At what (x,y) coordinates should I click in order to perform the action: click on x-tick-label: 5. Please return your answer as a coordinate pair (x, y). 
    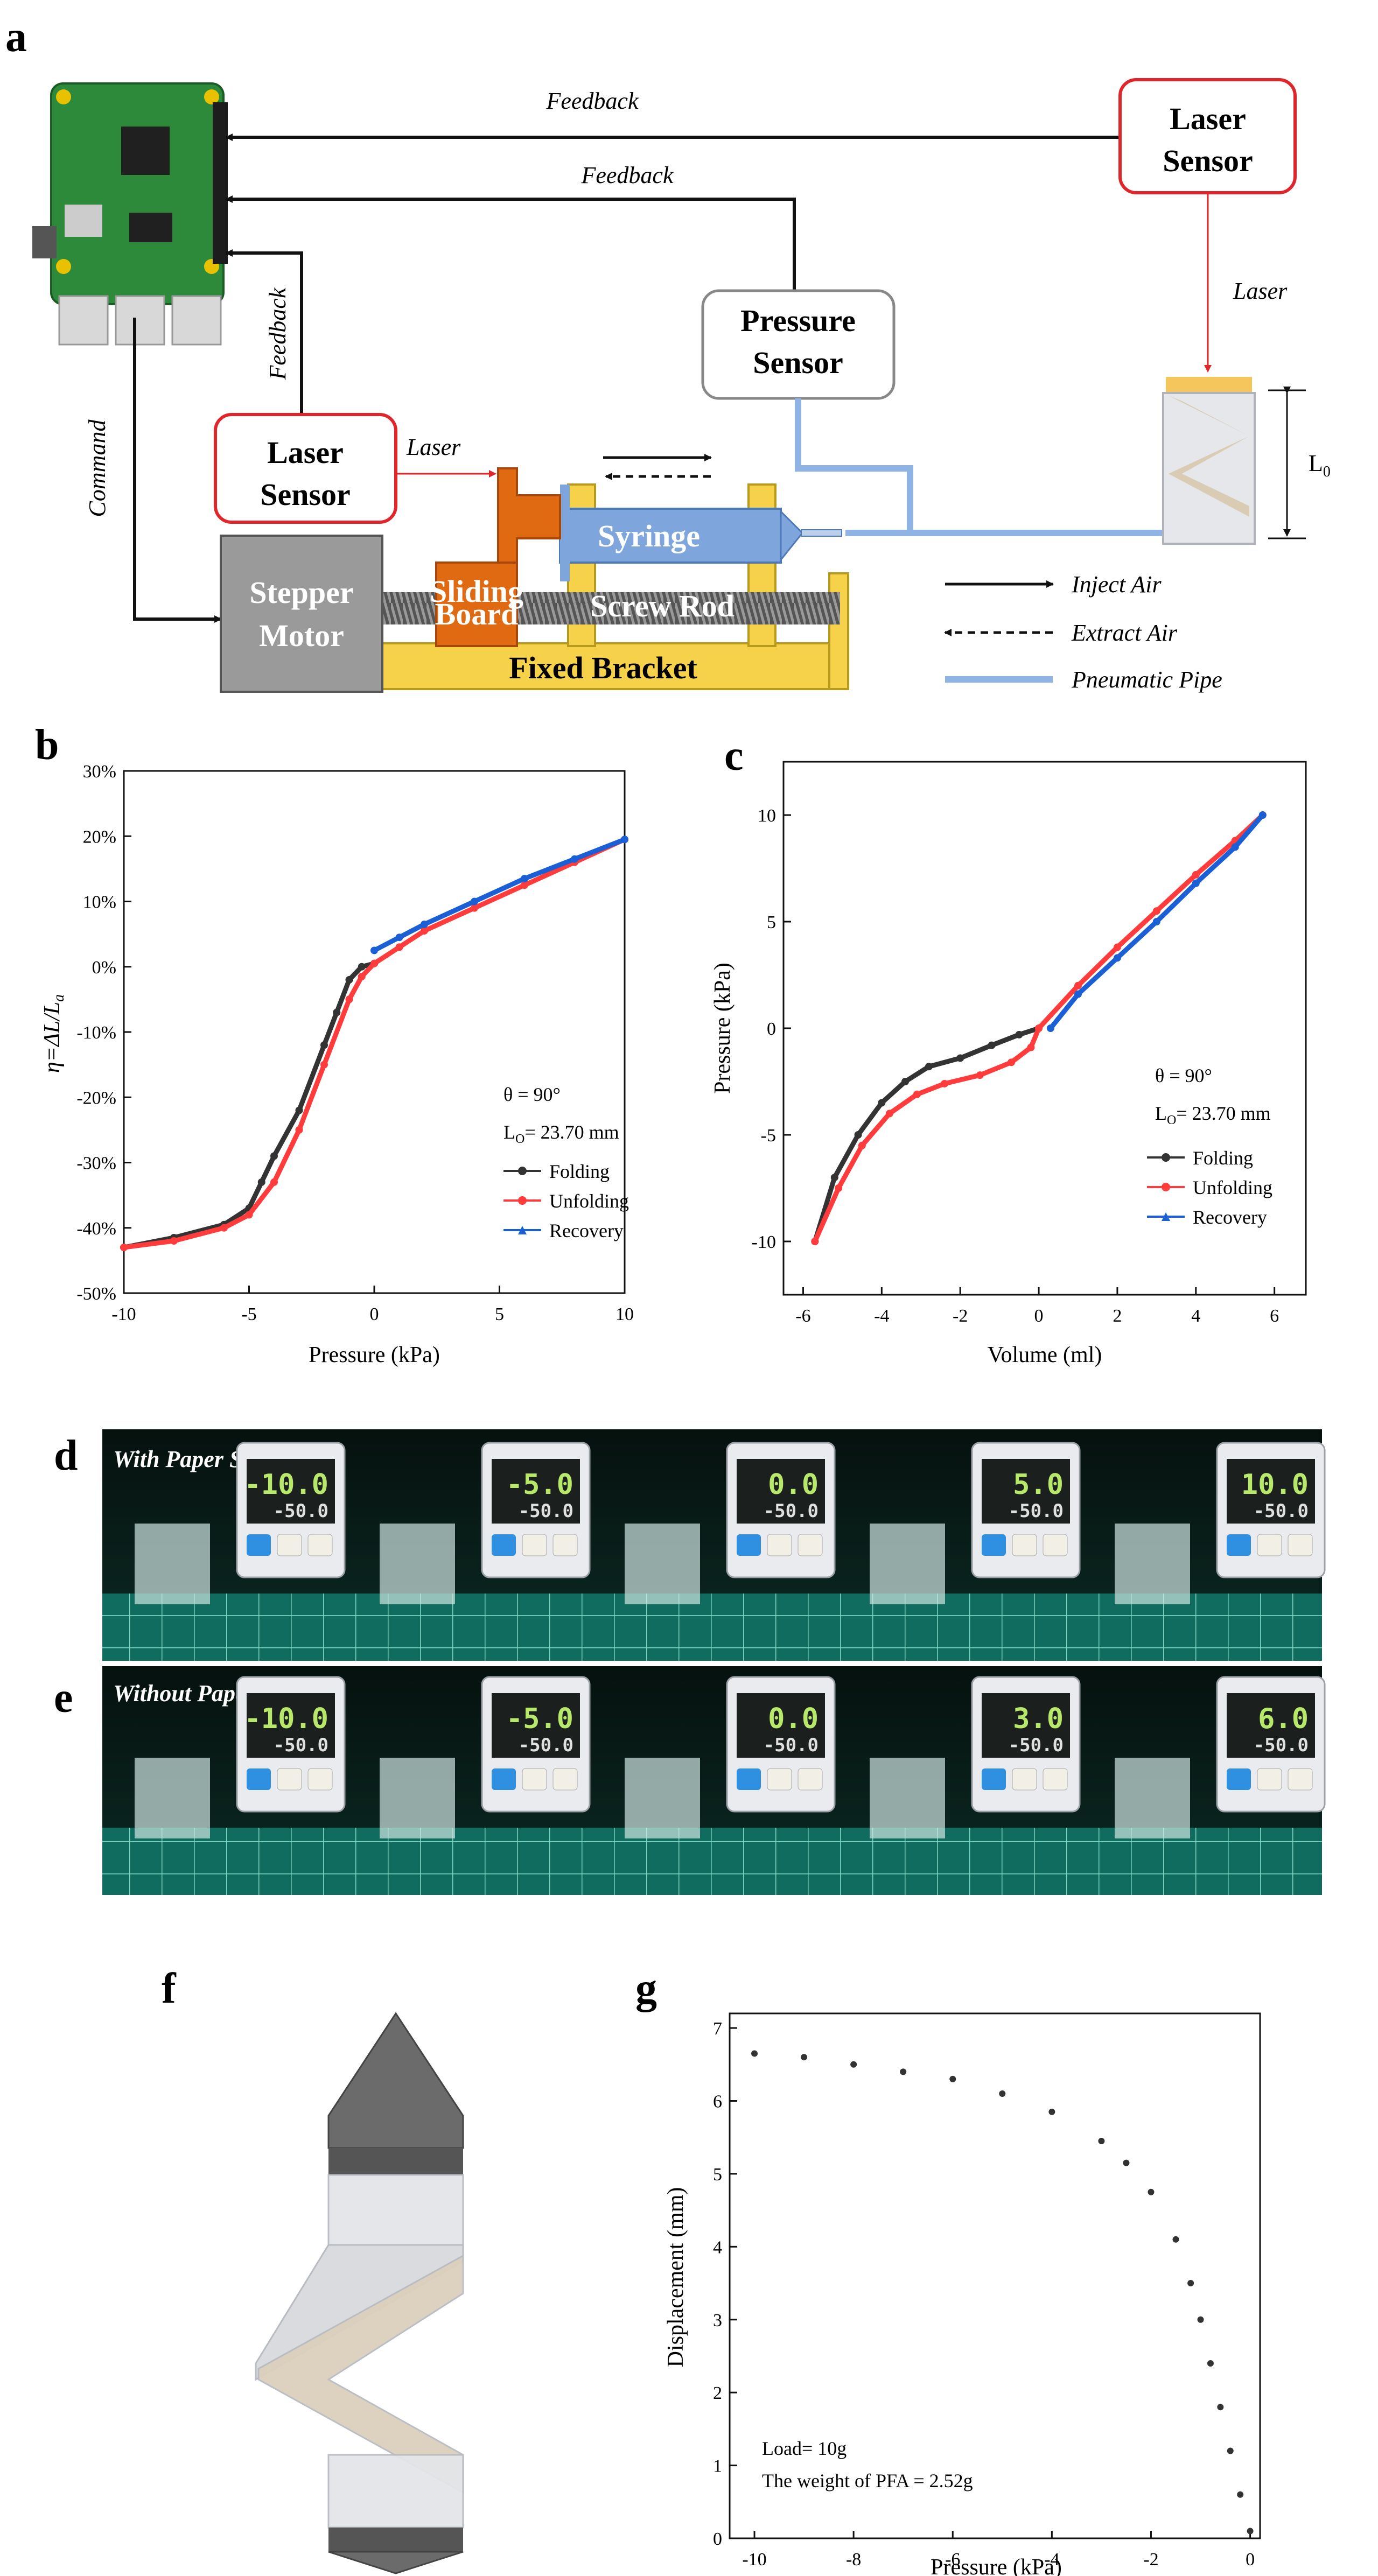
    Looking at the image, I should click on (499, 1314).